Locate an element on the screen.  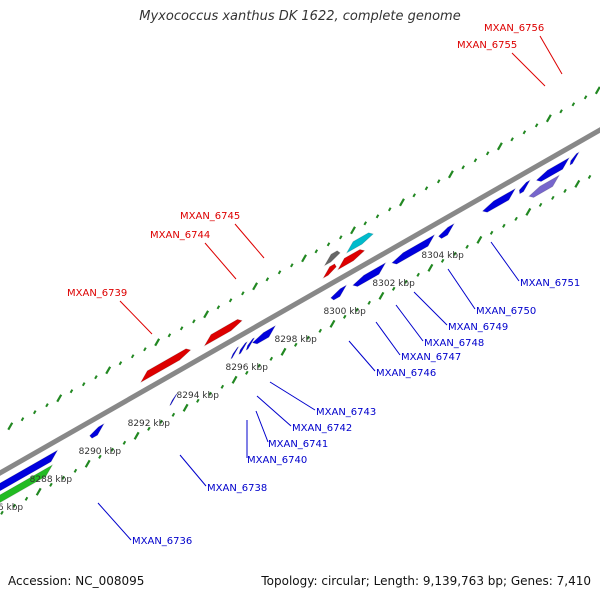
gene-label: MXAN_6742 is located at coordinates (322, 428).